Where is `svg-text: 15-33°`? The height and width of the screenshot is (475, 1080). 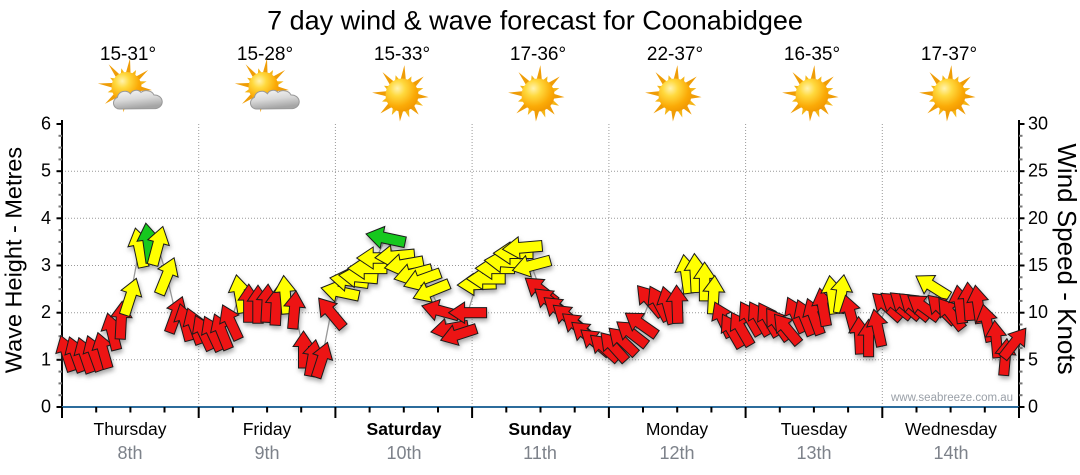
svg-text: 15-33° is located at coordinates (402, 54).